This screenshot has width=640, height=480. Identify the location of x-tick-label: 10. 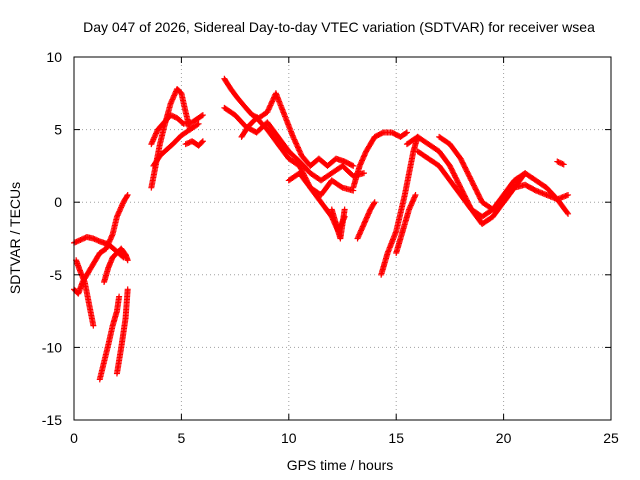
(289, 438).